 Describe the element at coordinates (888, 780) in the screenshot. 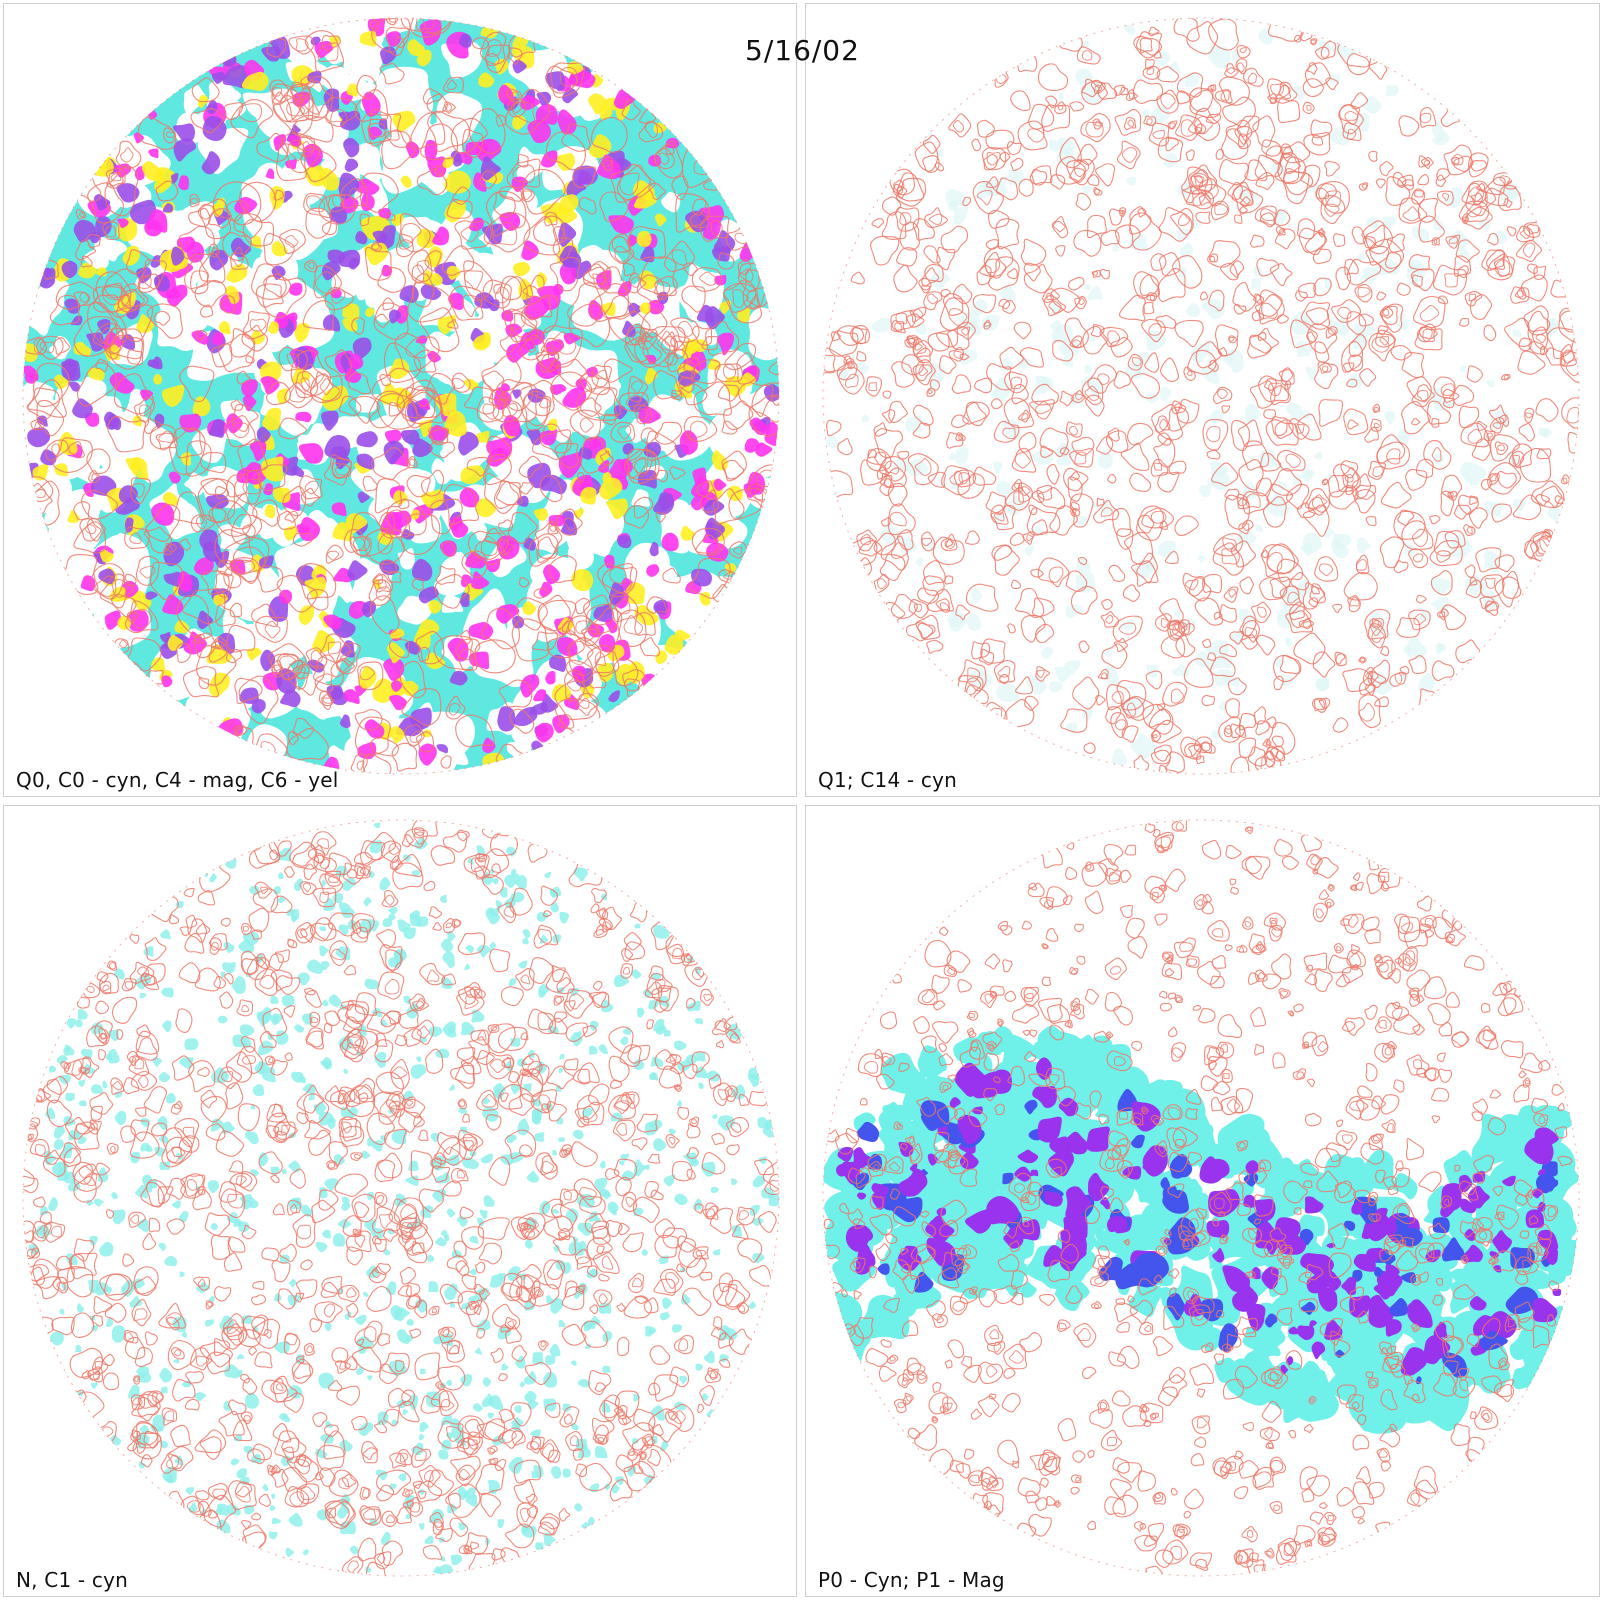

I see `panel-caption-q1: Q1; C14 - cyn` at that location.